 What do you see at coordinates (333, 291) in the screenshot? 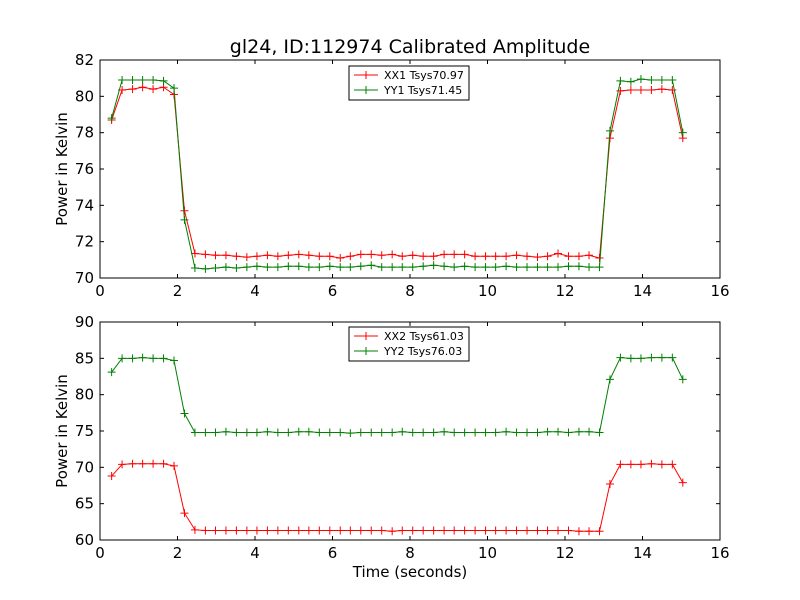
I see `top-x-tick-label: 6` at bounding box center [333, 291].